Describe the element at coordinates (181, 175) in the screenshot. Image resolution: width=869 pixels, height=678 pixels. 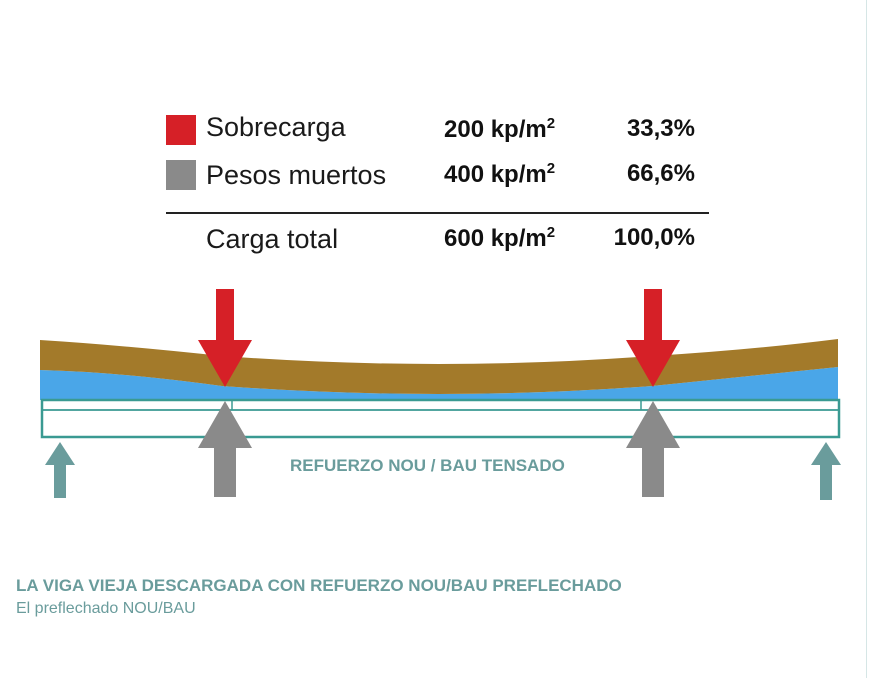
I see `gray-square-icon` at that location.